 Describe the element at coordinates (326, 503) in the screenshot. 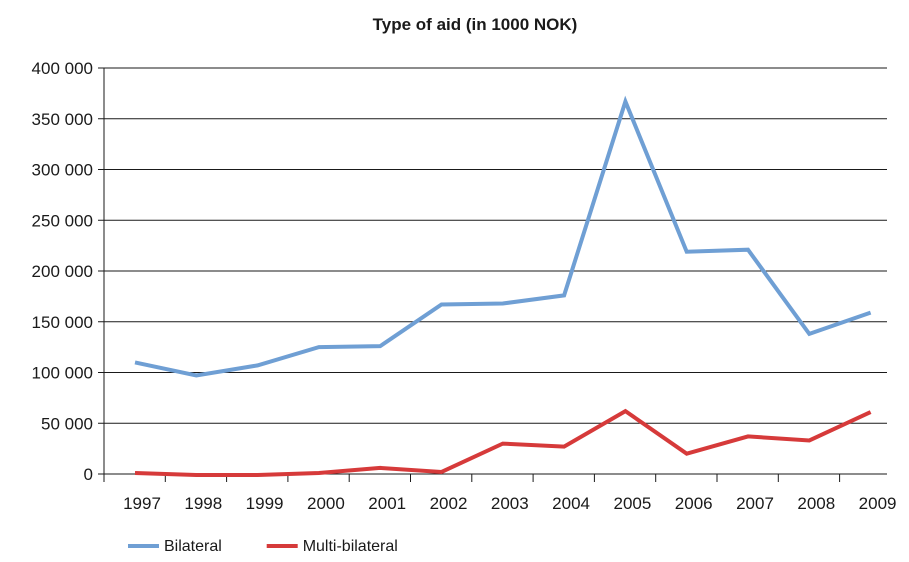

I see `x-tick-label: 2000` at that location.